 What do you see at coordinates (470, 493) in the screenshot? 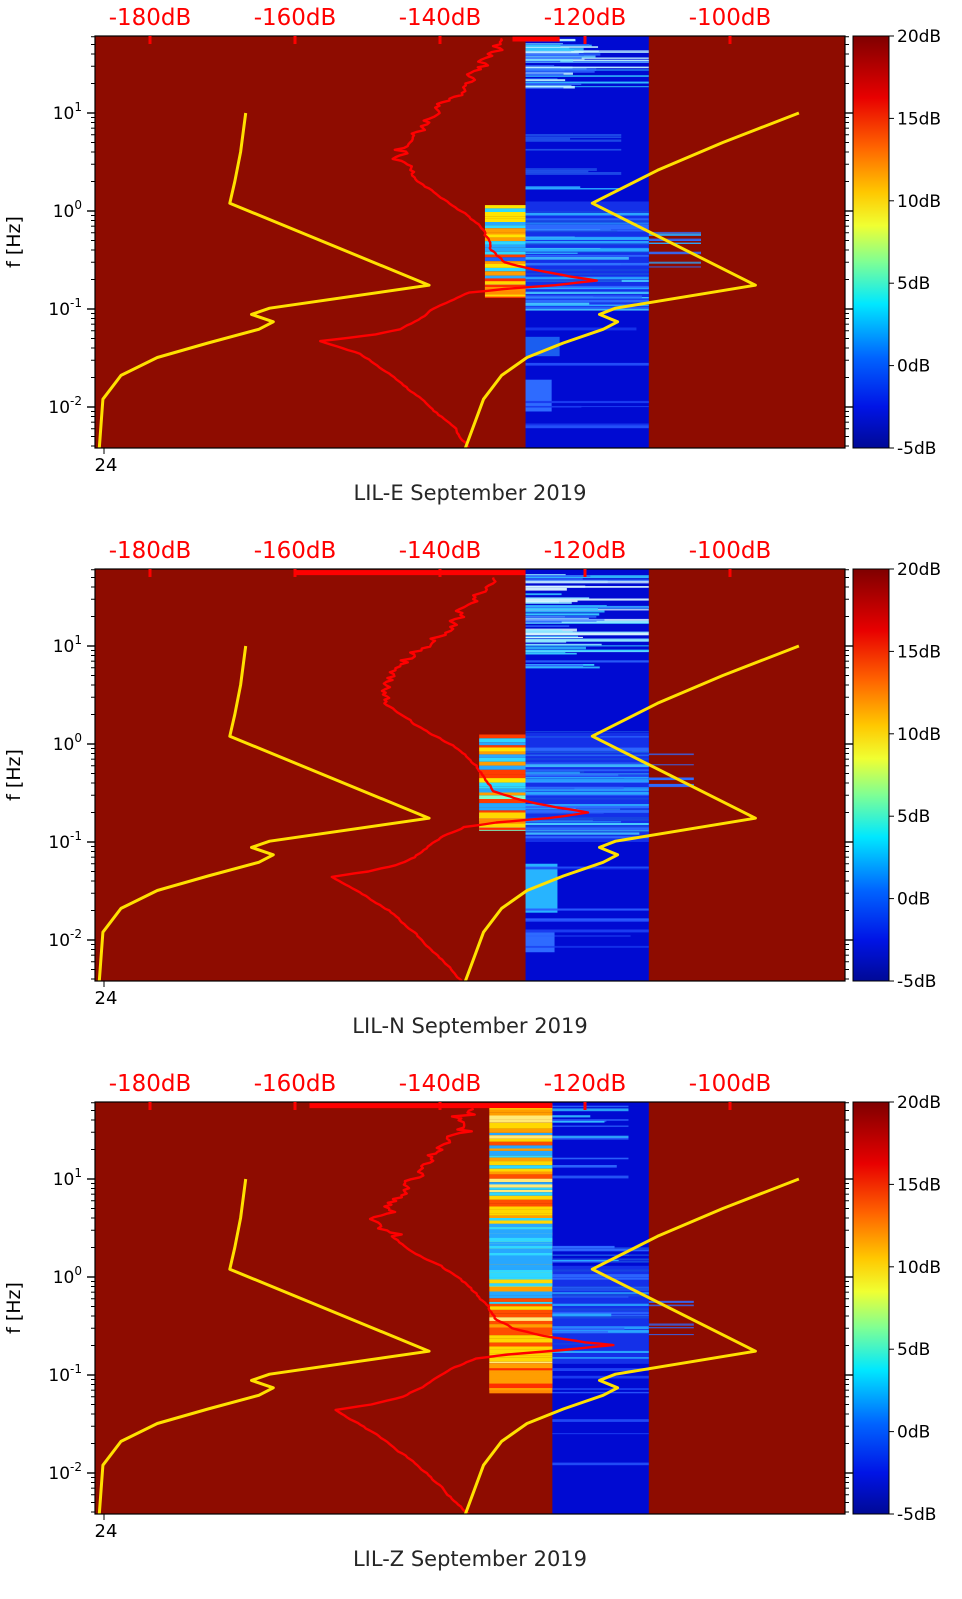
I see `panel-title-lil-e: LIL-E September 2019` at bounding box center [470, 493].